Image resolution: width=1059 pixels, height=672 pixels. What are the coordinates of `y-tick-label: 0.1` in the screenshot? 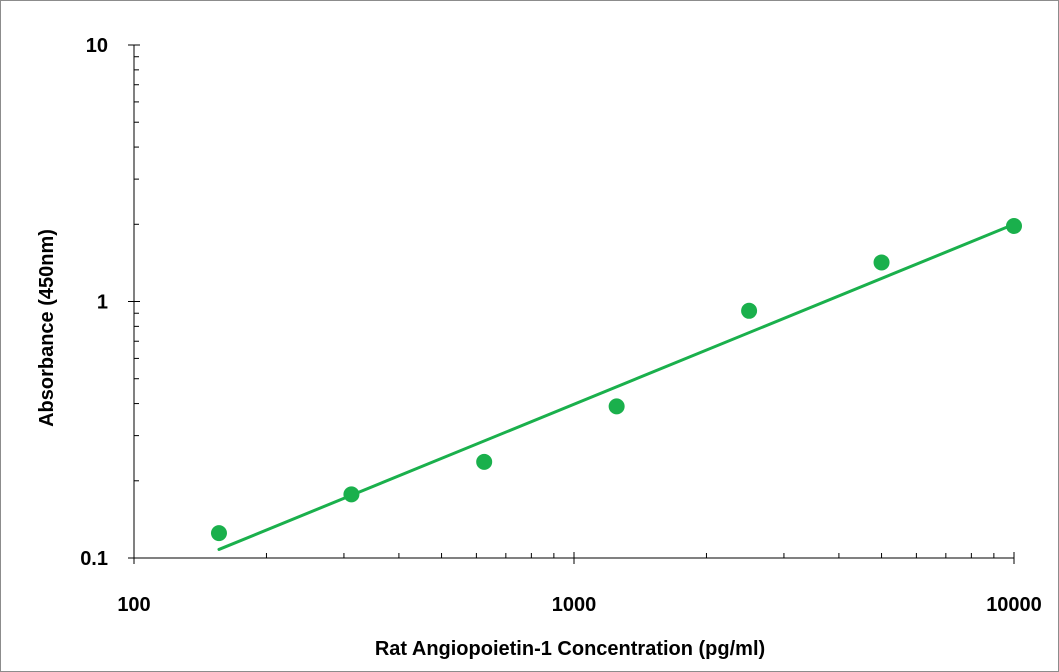 It's located at (94, 559).